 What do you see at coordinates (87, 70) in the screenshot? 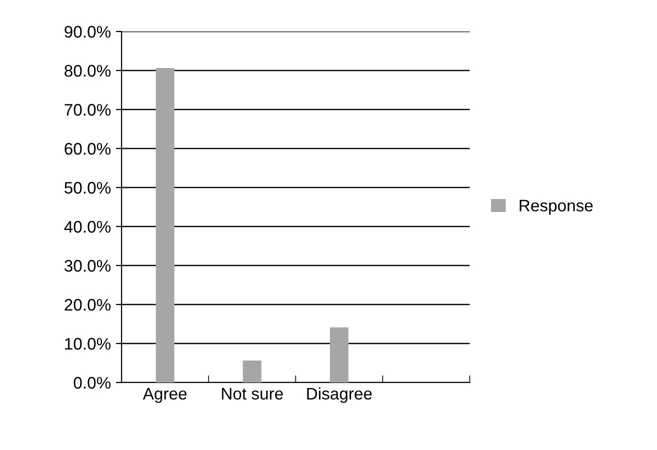
I see `y-tick-label: 80.0%` at bounding box center [87, 70].